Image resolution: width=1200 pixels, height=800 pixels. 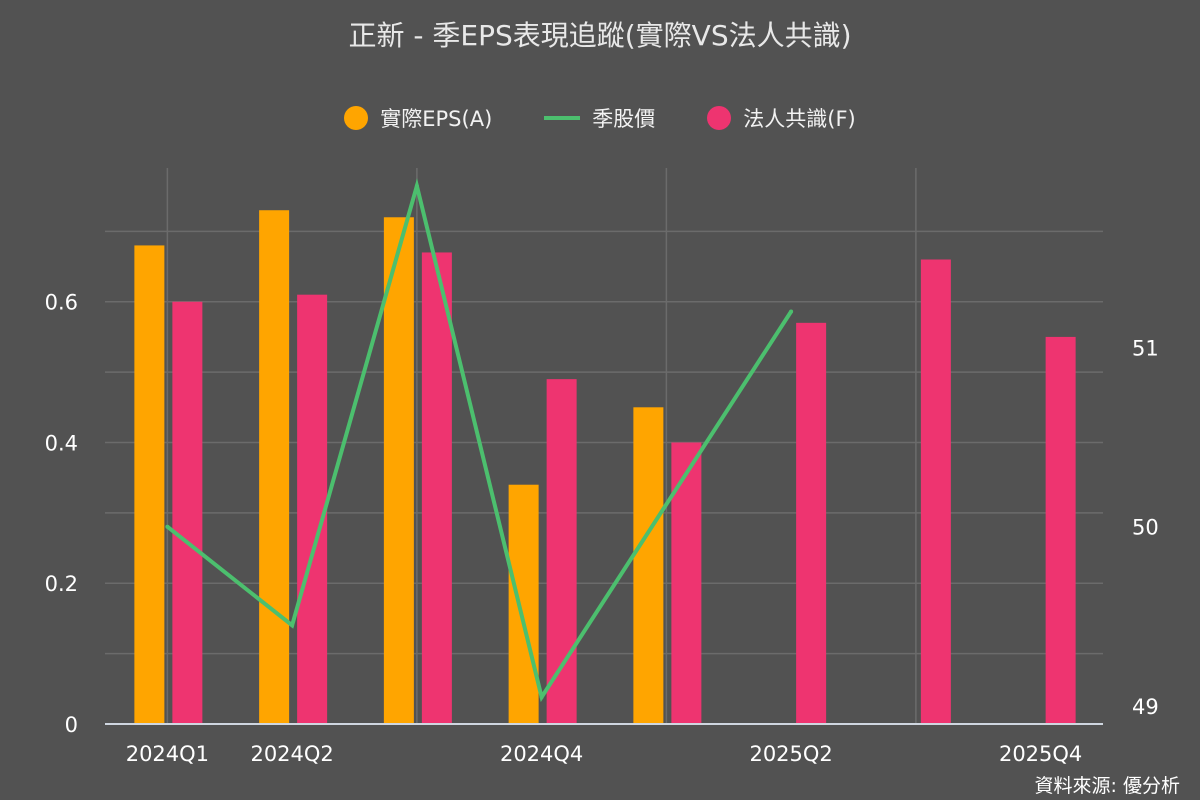 I want to click on y-left-tick-label: 0.4, so click(x=61, y=443).